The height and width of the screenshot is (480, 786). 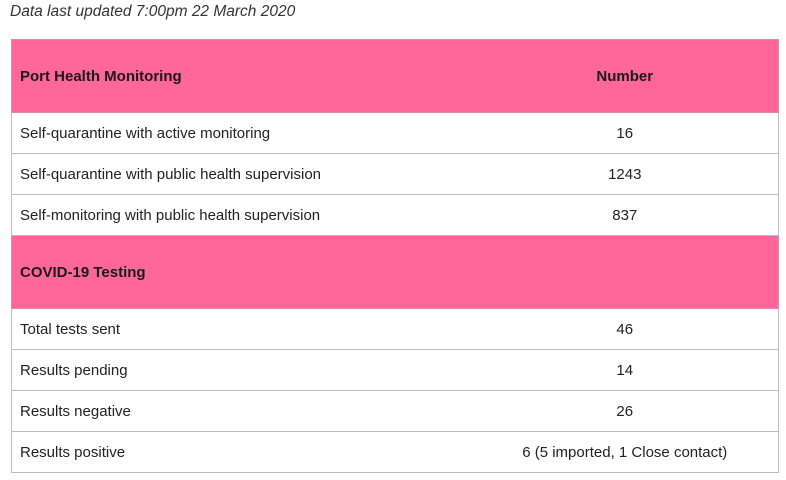 I want to click on row-label: Results positive, so click(x=241, y=452).